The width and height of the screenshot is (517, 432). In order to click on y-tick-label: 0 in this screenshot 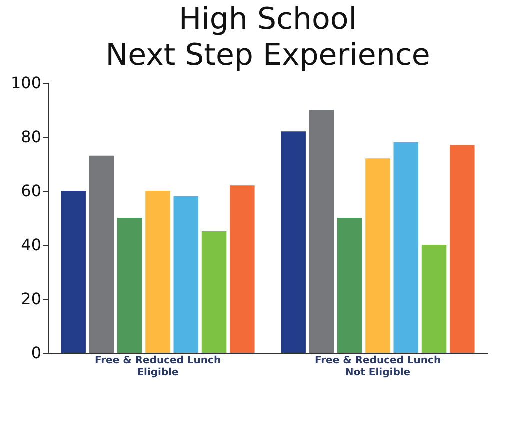, I will do `click(36, 353)`.